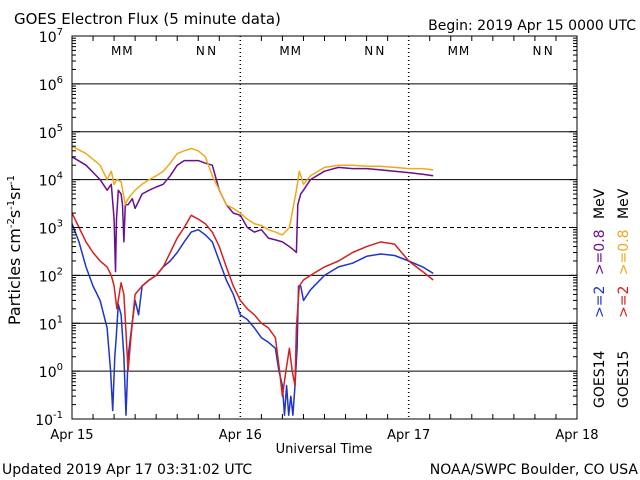 This screenshot has height=480, width=640. Describe the element at coordinates (58, 415) in the screenshot. I see `y-tick-label-exponent: -1` at that location.